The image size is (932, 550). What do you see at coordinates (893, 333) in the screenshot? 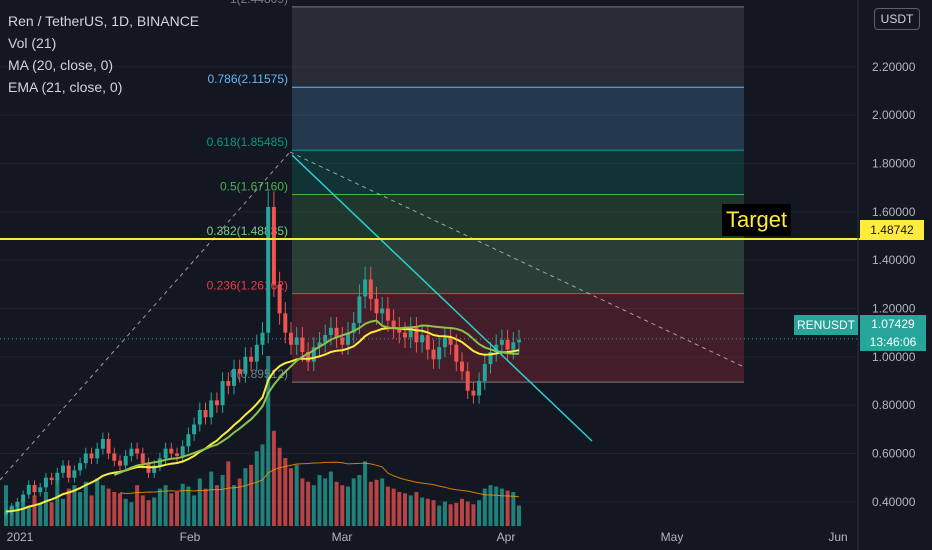
I see `last-price-tag: 1.07429 13:46:06` at bounding box center [893, 333].